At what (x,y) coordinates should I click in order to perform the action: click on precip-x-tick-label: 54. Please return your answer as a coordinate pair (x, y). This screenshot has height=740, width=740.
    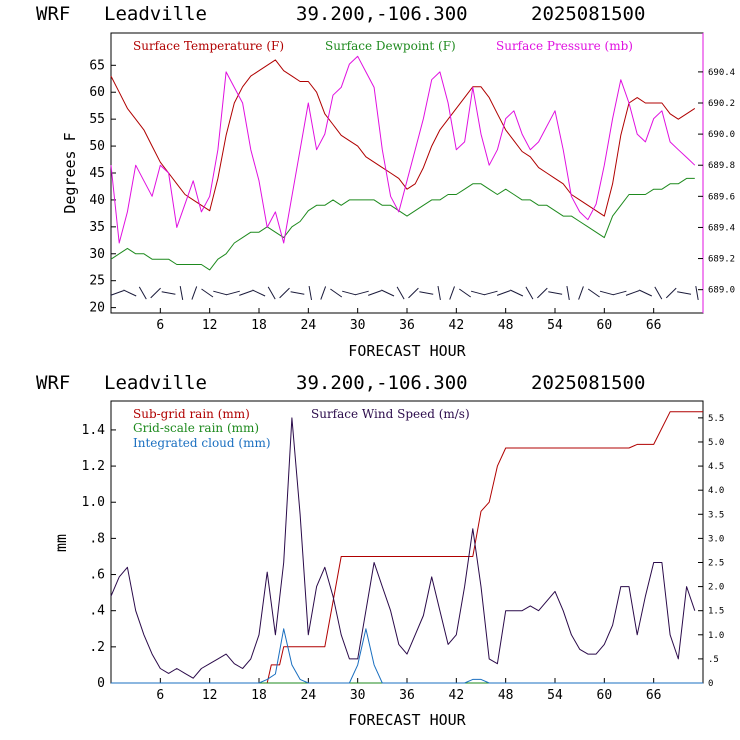
    Looking at the image, I should click on (555, 695).